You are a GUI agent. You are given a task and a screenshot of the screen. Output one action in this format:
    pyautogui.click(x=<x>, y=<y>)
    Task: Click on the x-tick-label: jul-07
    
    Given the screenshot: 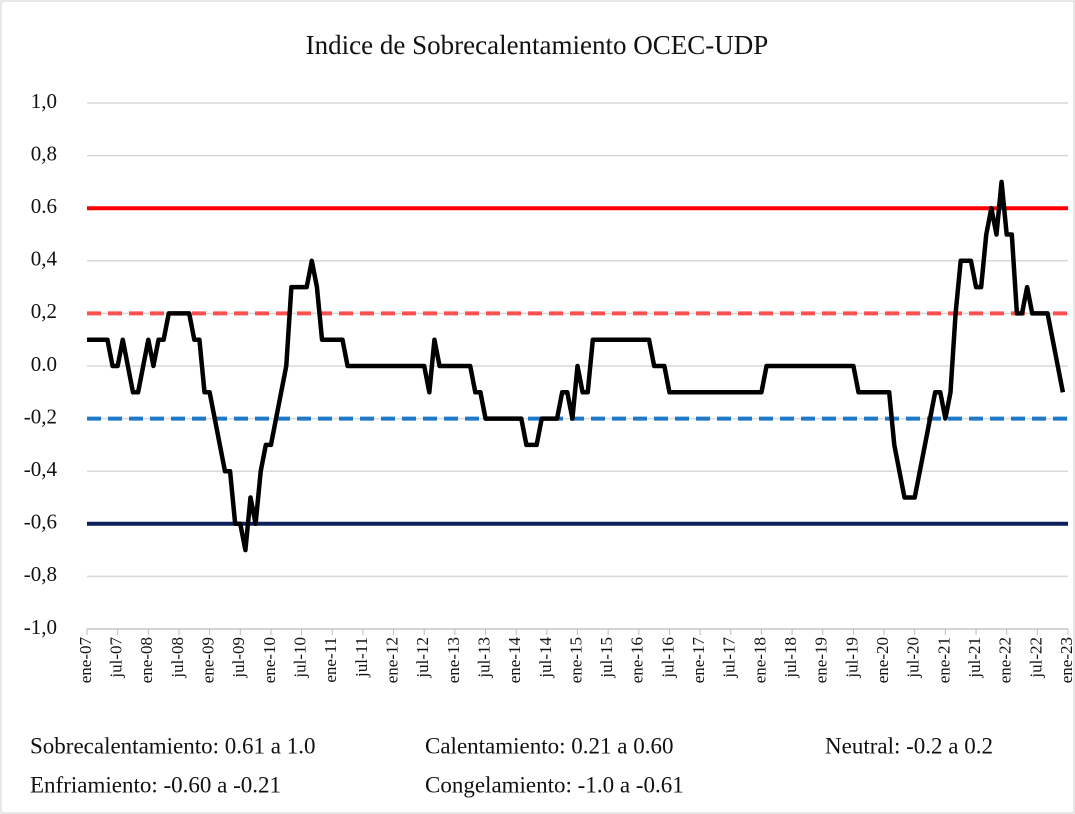 What is the action you would take?
    pyautogui.click(x=116, y=658)
    